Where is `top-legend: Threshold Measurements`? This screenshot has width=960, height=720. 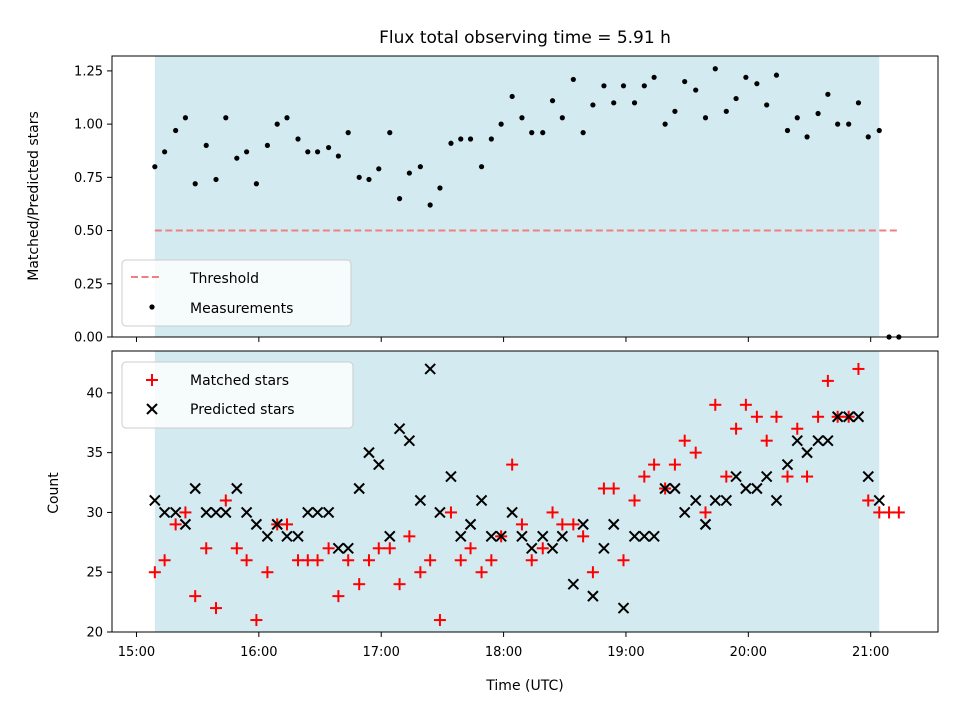
top-legend: Threshold Measurements is located at coordinates (236, 293).